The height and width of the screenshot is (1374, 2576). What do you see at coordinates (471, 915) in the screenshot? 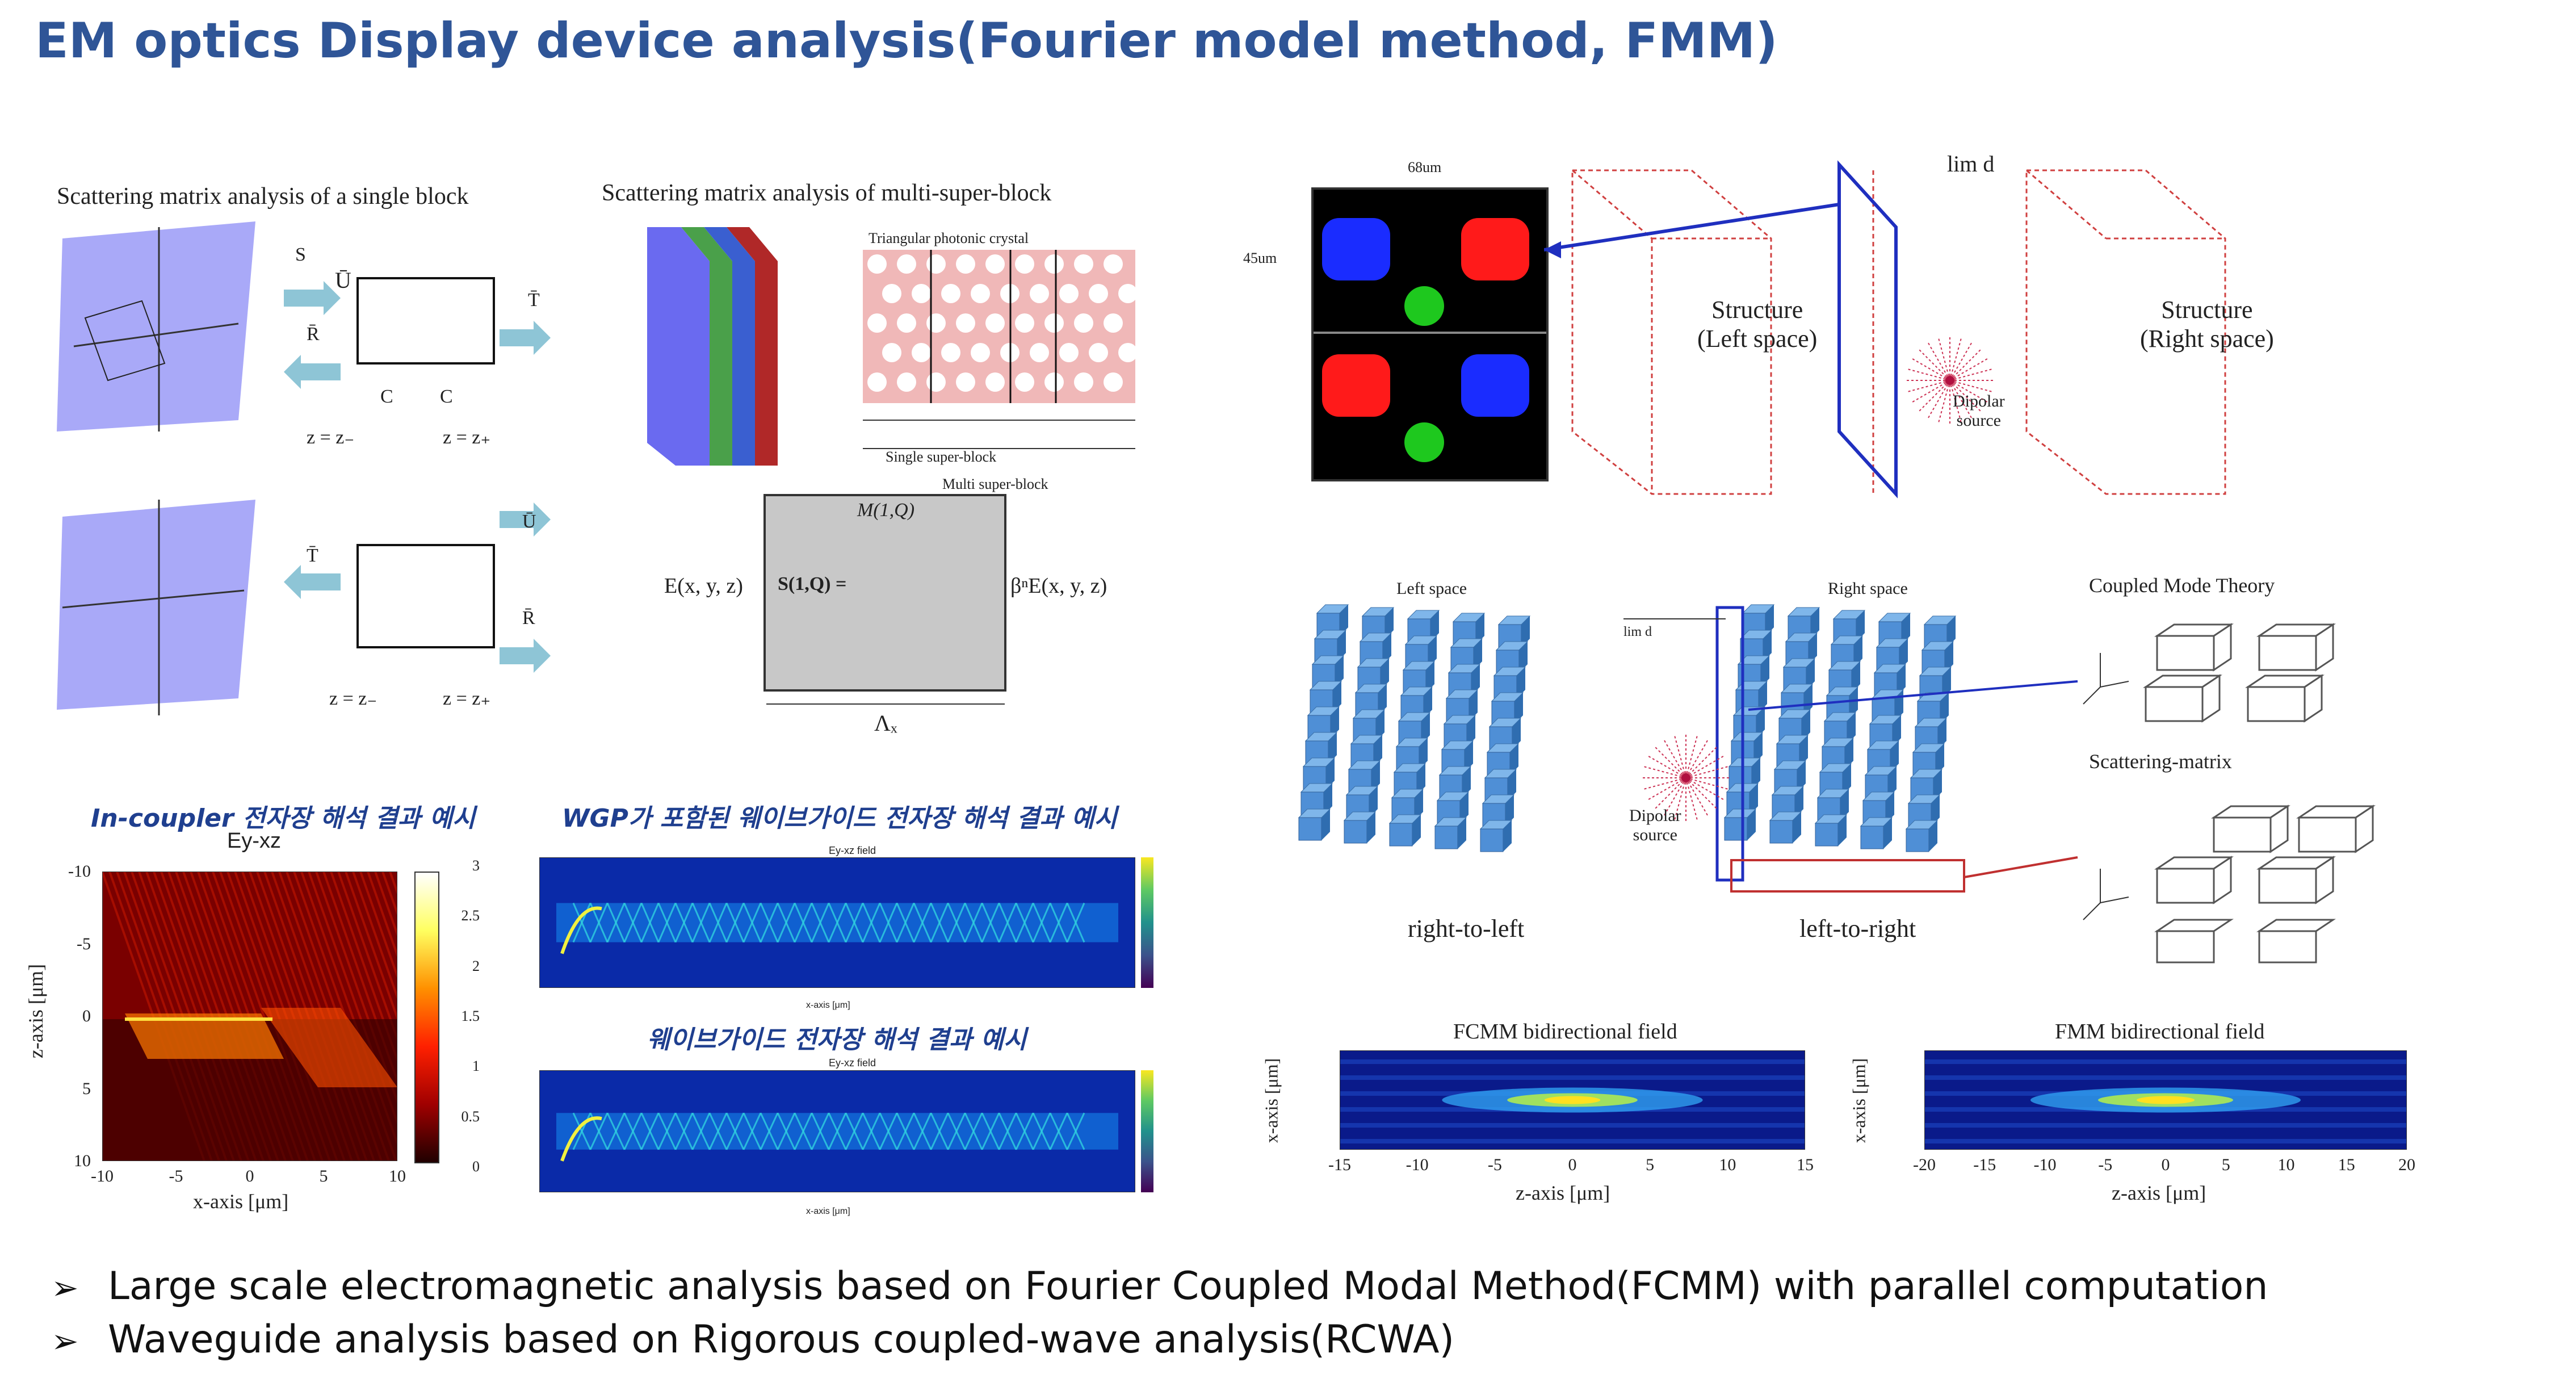
I see `tick-label: 2.5` at bounding box center [471, 915].